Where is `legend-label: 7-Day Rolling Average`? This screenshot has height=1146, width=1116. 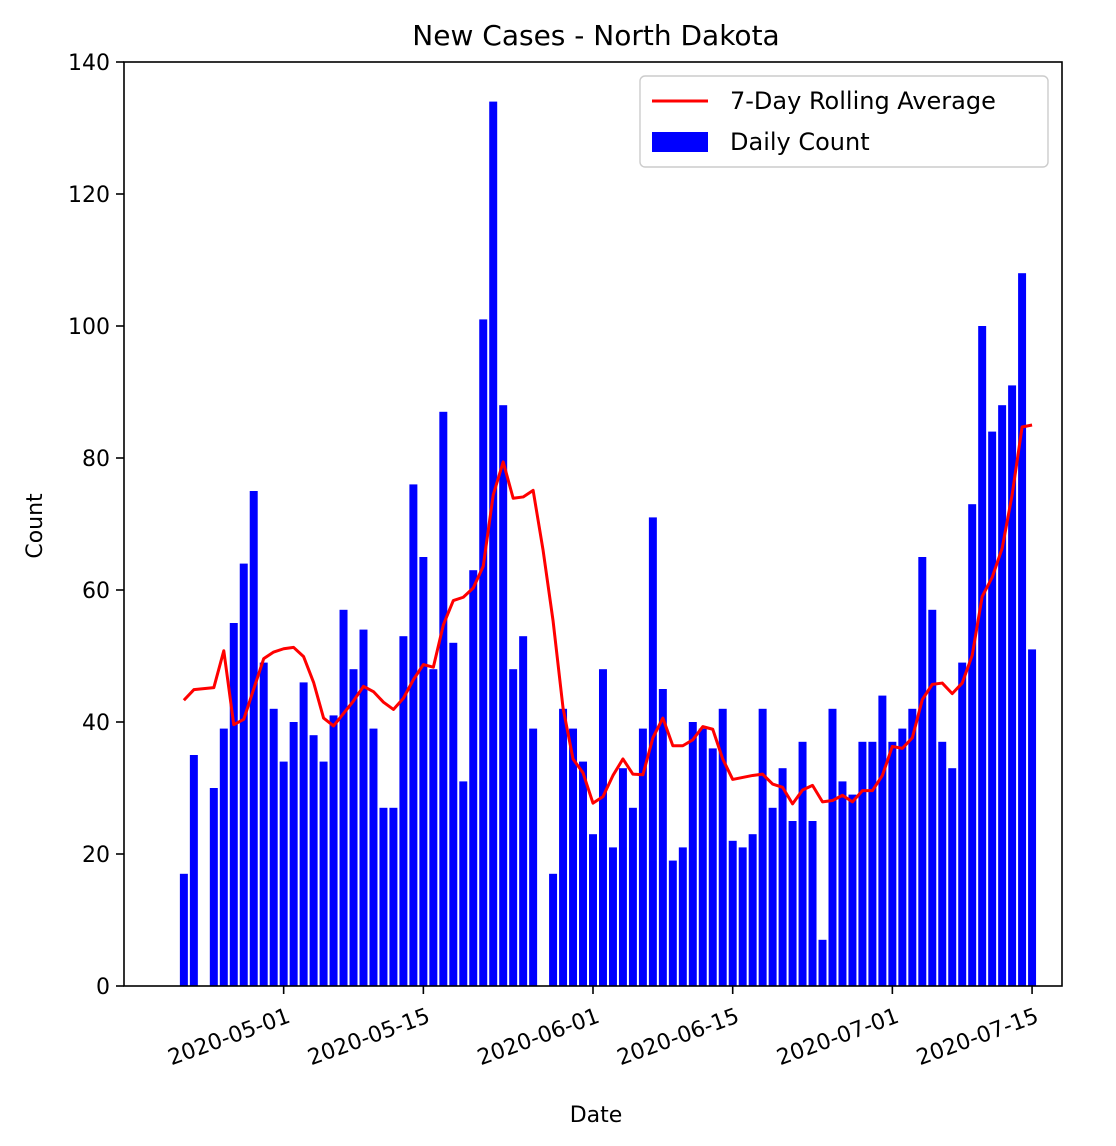
legend-label: 7-Day Rolling Average is located at coordinates (863, 101).